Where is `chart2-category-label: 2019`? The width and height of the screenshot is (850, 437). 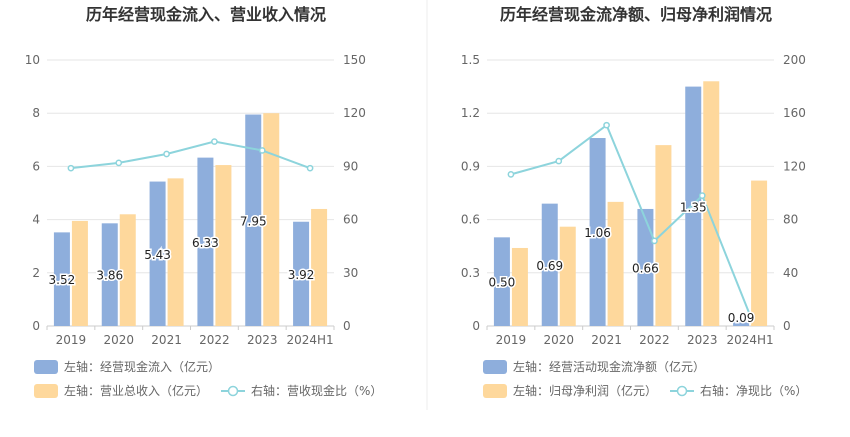
chart2-category-label: 2019 is located at coordinates (511, 340).